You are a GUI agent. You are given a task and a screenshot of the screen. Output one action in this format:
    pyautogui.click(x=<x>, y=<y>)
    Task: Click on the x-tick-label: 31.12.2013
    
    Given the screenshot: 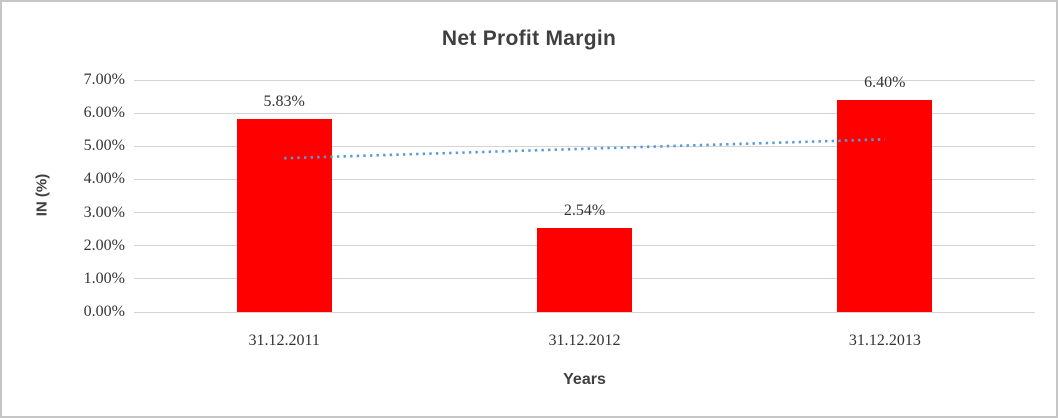 What is the action you would take?
    pyautogui.click(x=884, y=340)
    